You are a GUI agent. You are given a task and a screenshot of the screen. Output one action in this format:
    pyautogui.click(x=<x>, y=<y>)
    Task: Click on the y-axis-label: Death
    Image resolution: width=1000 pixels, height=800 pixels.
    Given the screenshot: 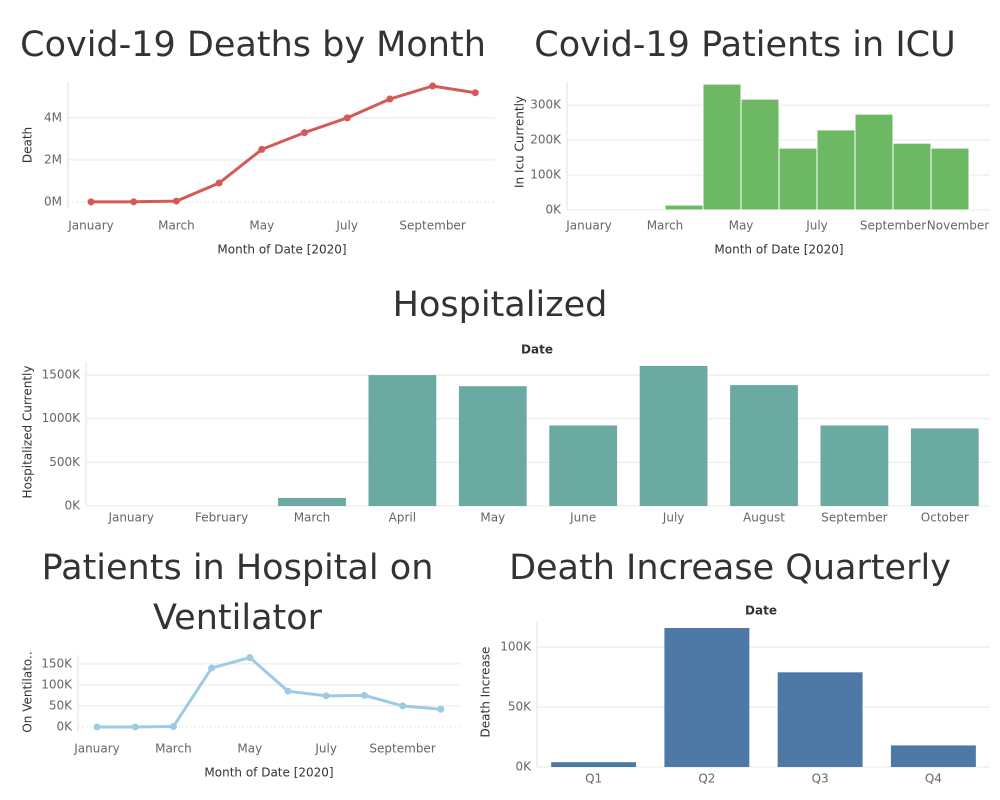 What is the action you would take?
    pyautogui.click(x=28, y=145)
    